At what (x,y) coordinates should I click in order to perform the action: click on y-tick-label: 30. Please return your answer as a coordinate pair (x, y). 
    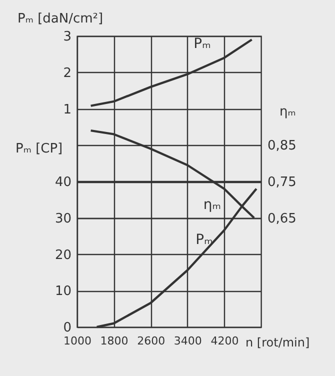
    Looking at the image, I should click on (63, 218).